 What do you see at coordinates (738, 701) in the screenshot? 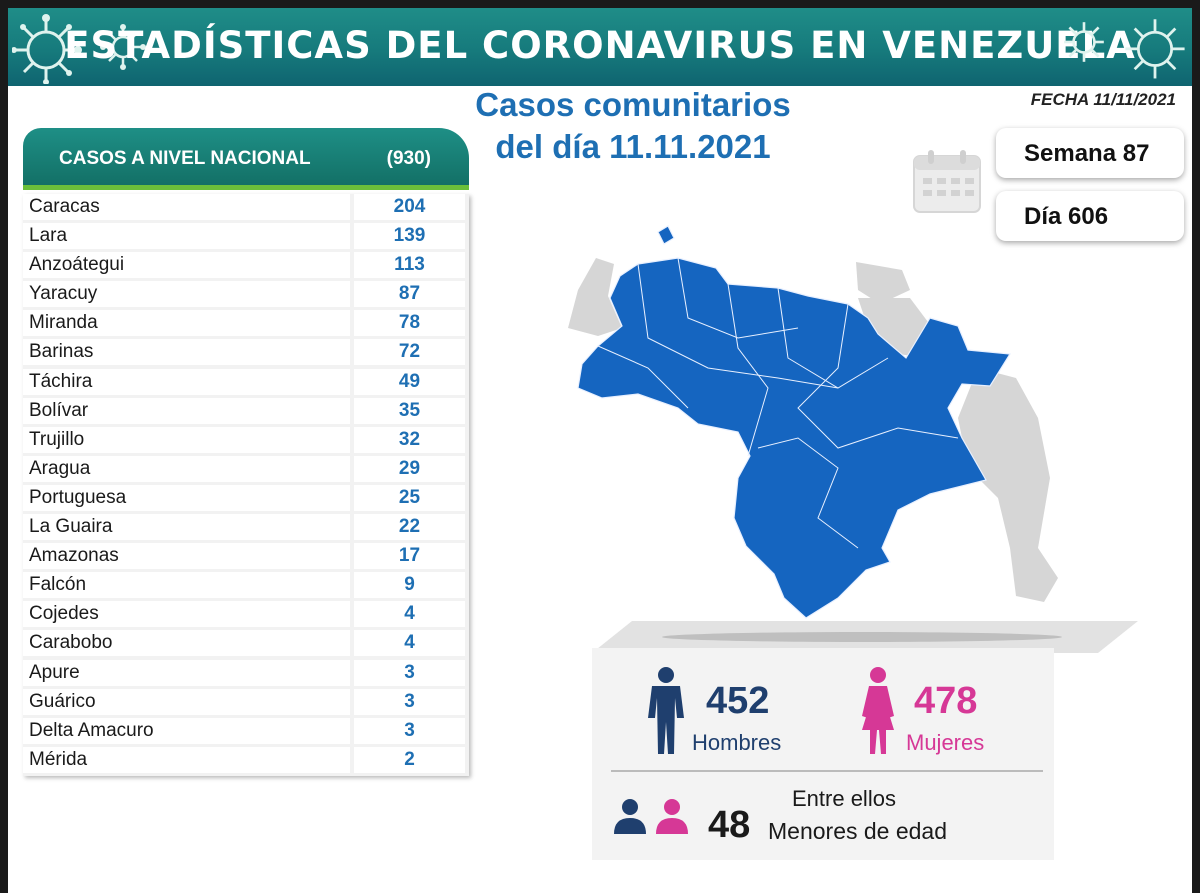
I see `men-count: 452` at bounding box center [738, 701].